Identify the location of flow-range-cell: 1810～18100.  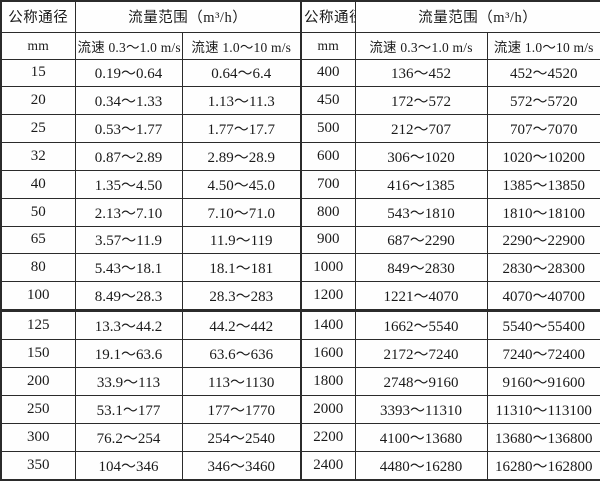
(543, 212).